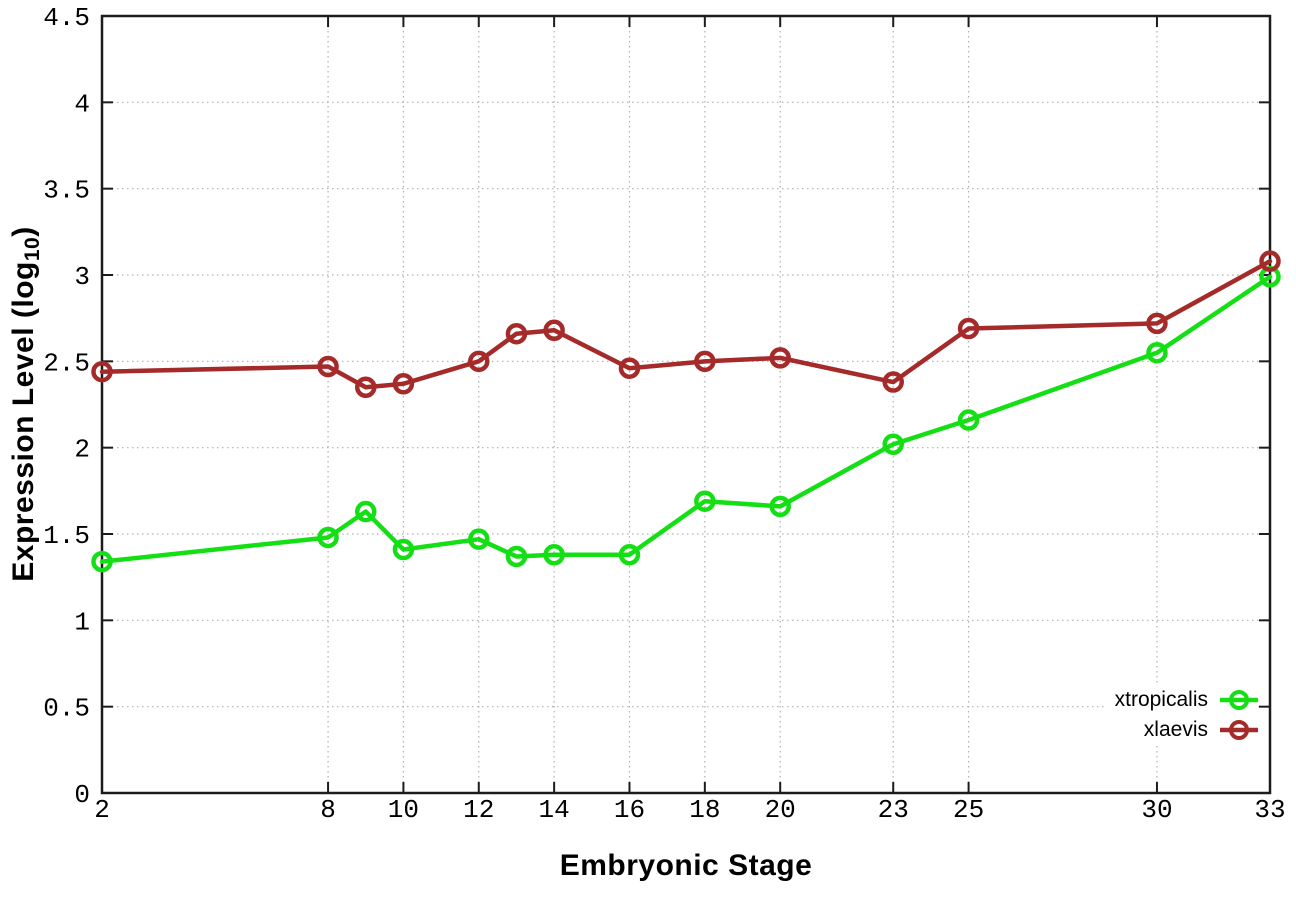 Image resolution: width=1296 pixels, height=907 pixels. I want to click on y-axis-title: Expression Level (log10), so click(26, 403).